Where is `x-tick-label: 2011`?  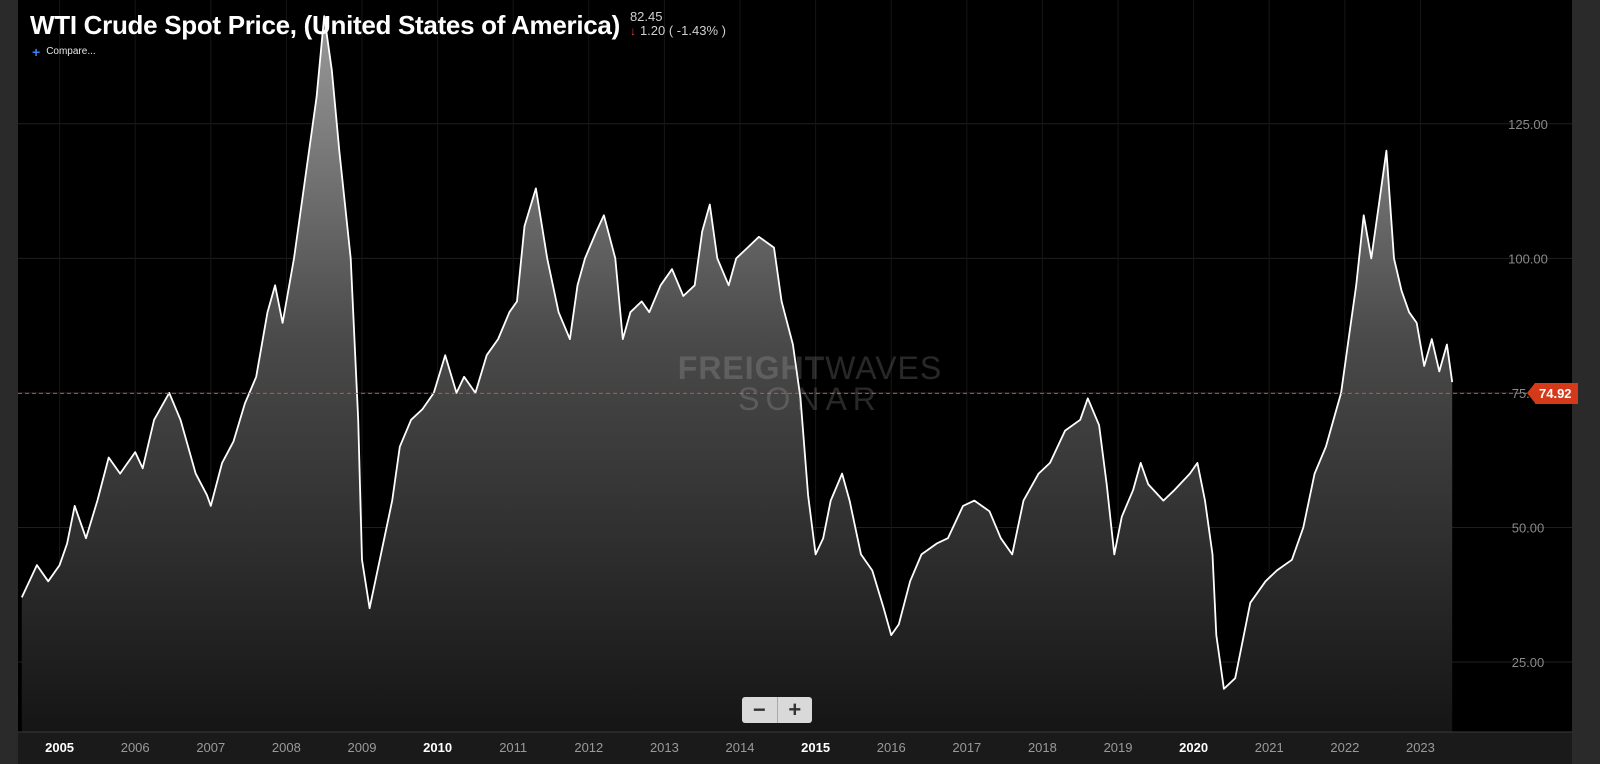 x-tick-label: 2011 is located at coordinates (513, 747).